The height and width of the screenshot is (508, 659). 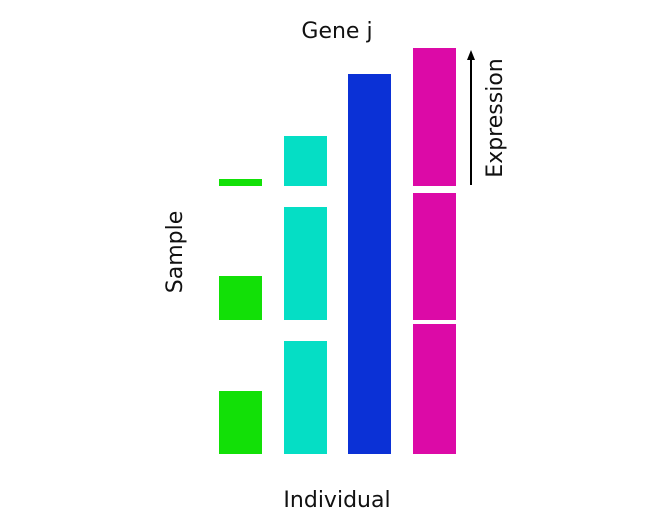 What do you see at coordinates (240, 182) in the screenshot?
I see `bar-row1-individual1` at bounding box center [240, 182].